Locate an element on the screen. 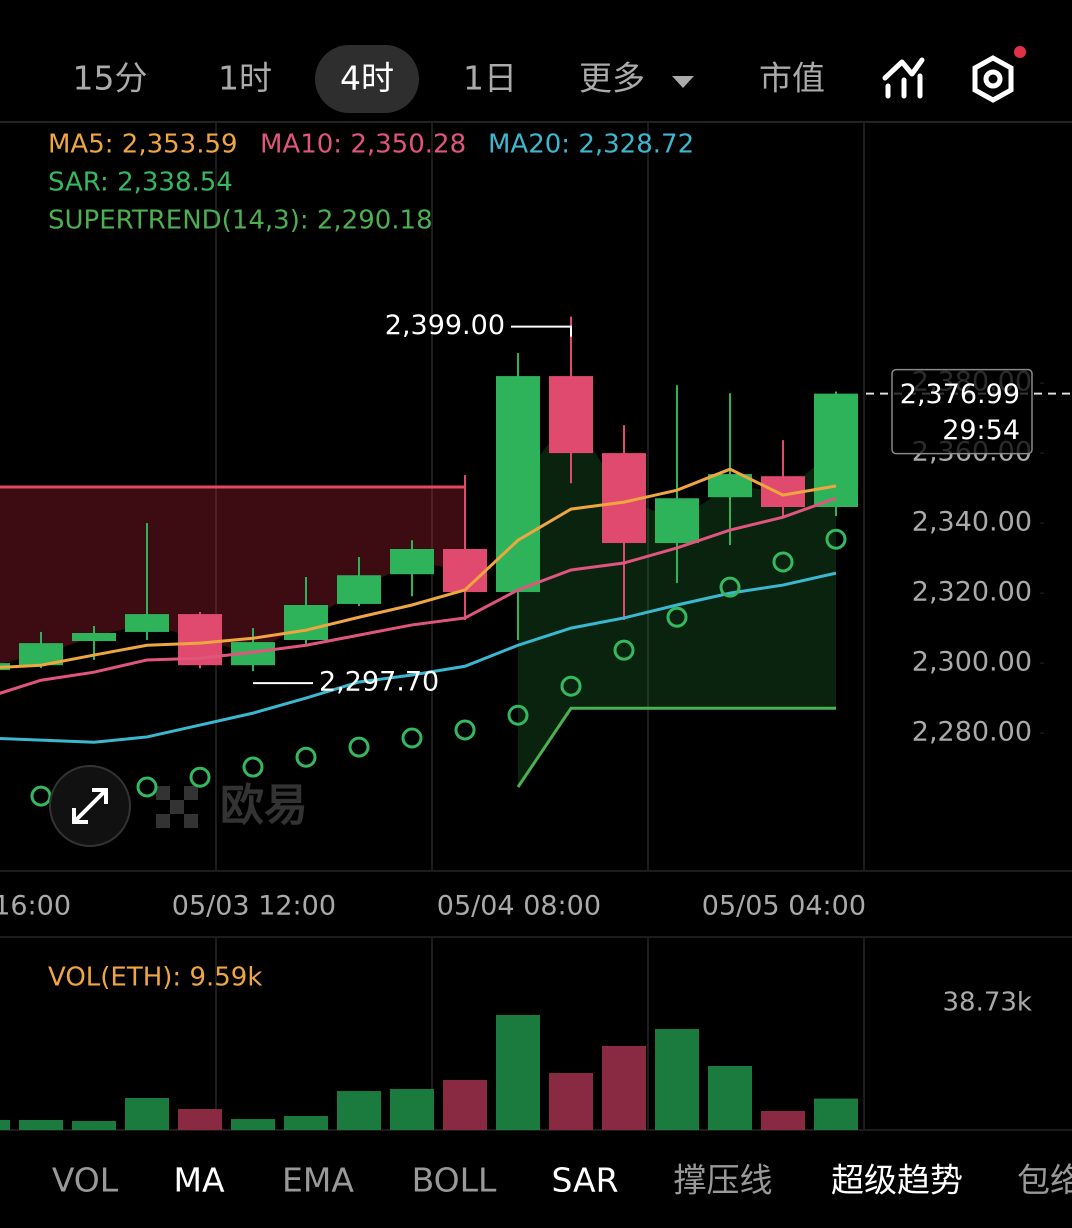  indicator-legend: MA20: 2,328.72 is located at coordinates (591, 145).